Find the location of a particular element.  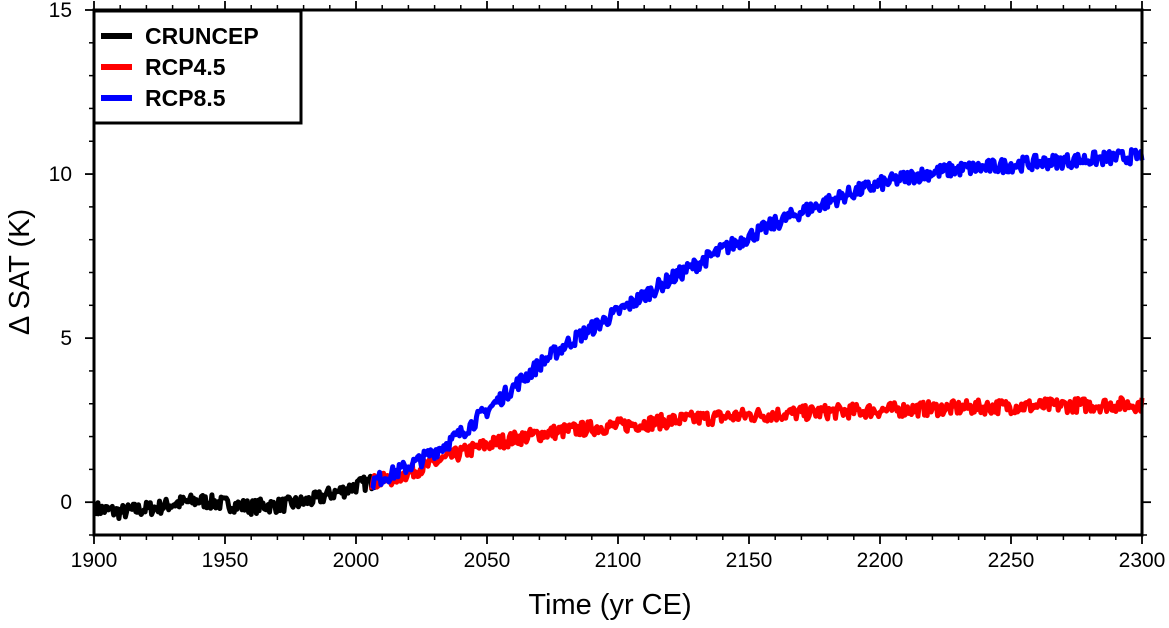

x-tick-label: 2300 is located at coordinates (1142, 560).